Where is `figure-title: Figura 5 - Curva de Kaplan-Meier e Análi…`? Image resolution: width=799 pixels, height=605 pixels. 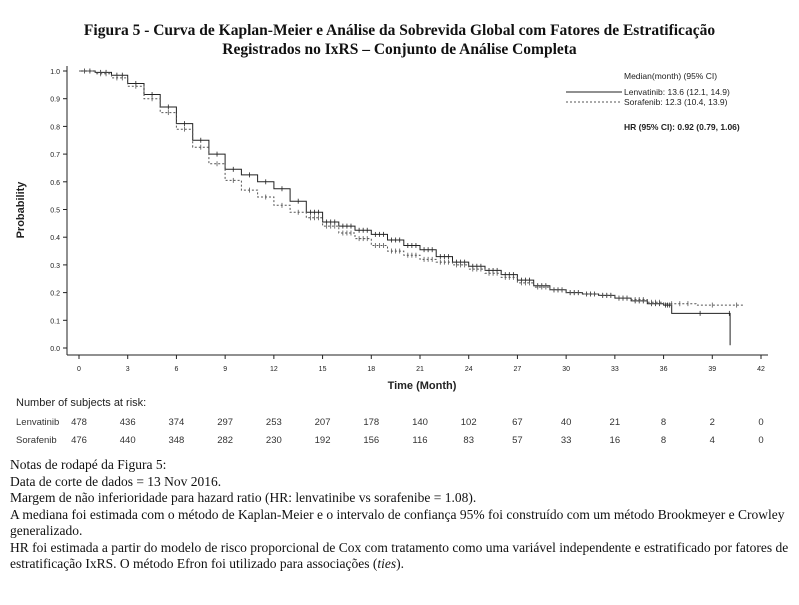 figure-title: Figura 5 - Curva de Kaplan-Meier e Análi… is located at coordinates (399, 30).